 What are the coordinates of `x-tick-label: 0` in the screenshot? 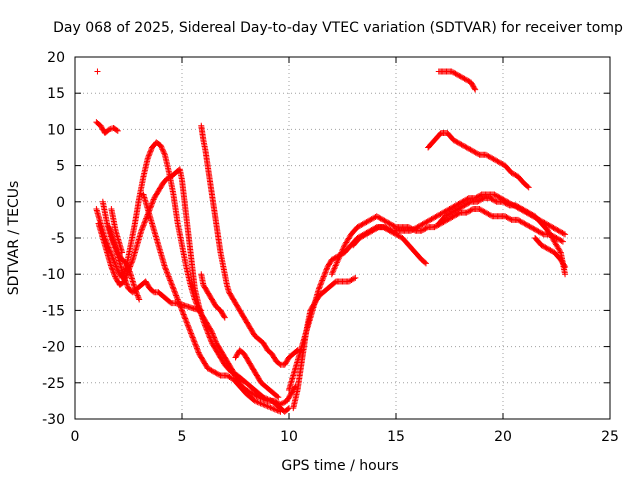 It's located at (75, 437).